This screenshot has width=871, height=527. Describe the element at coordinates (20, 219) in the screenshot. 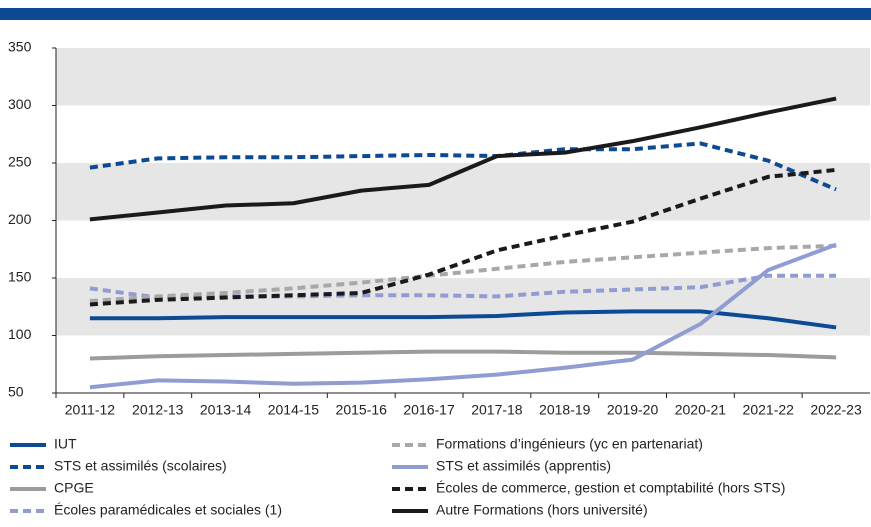

I see `y-tick-label: 200` at that location.